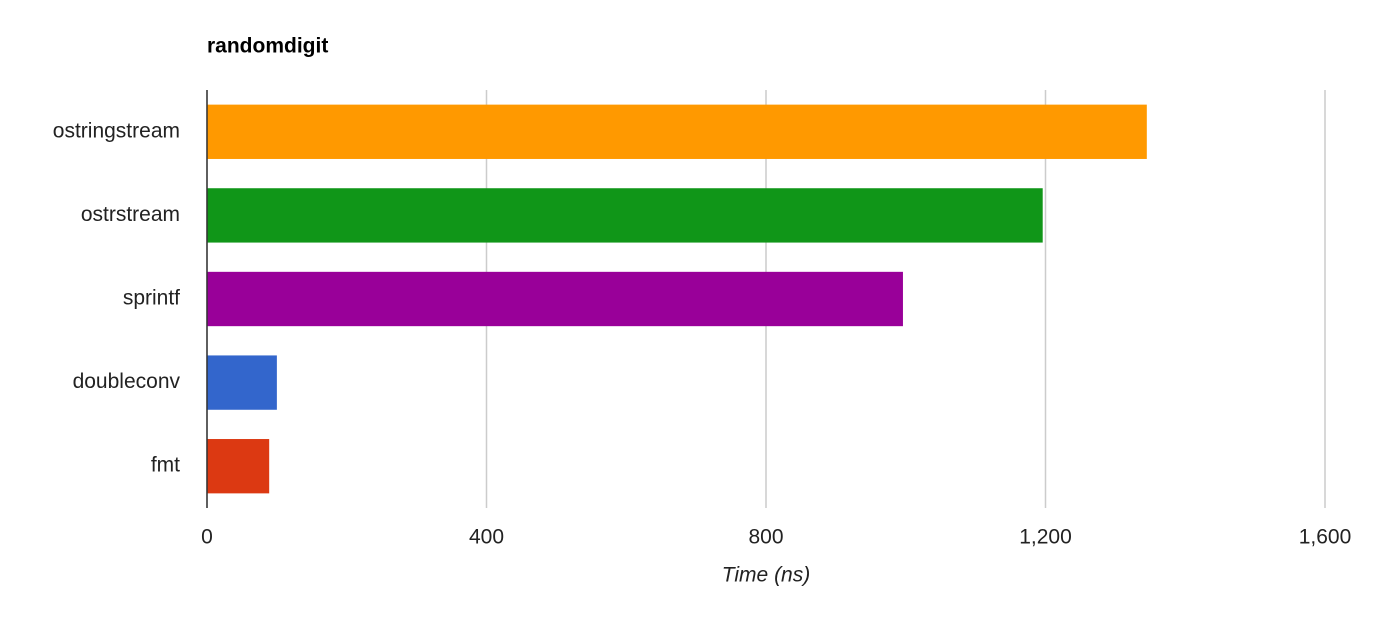 This screenshot has height=622, width=1392. I want to click on x-tick-label: 0, so click(207, 537).